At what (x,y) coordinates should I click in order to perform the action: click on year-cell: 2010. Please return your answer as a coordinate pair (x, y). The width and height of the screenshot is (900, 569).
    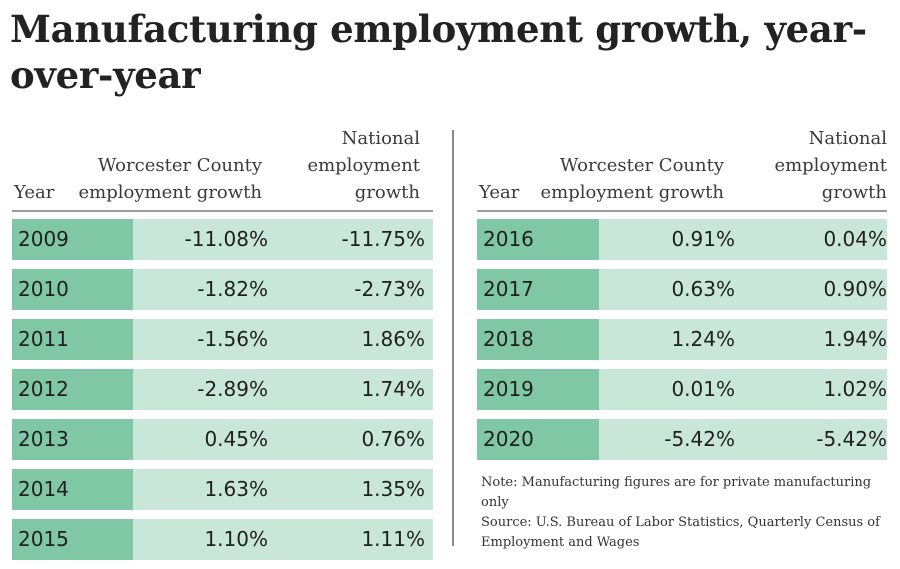
    Looking at the image, I should click on (72, 289).